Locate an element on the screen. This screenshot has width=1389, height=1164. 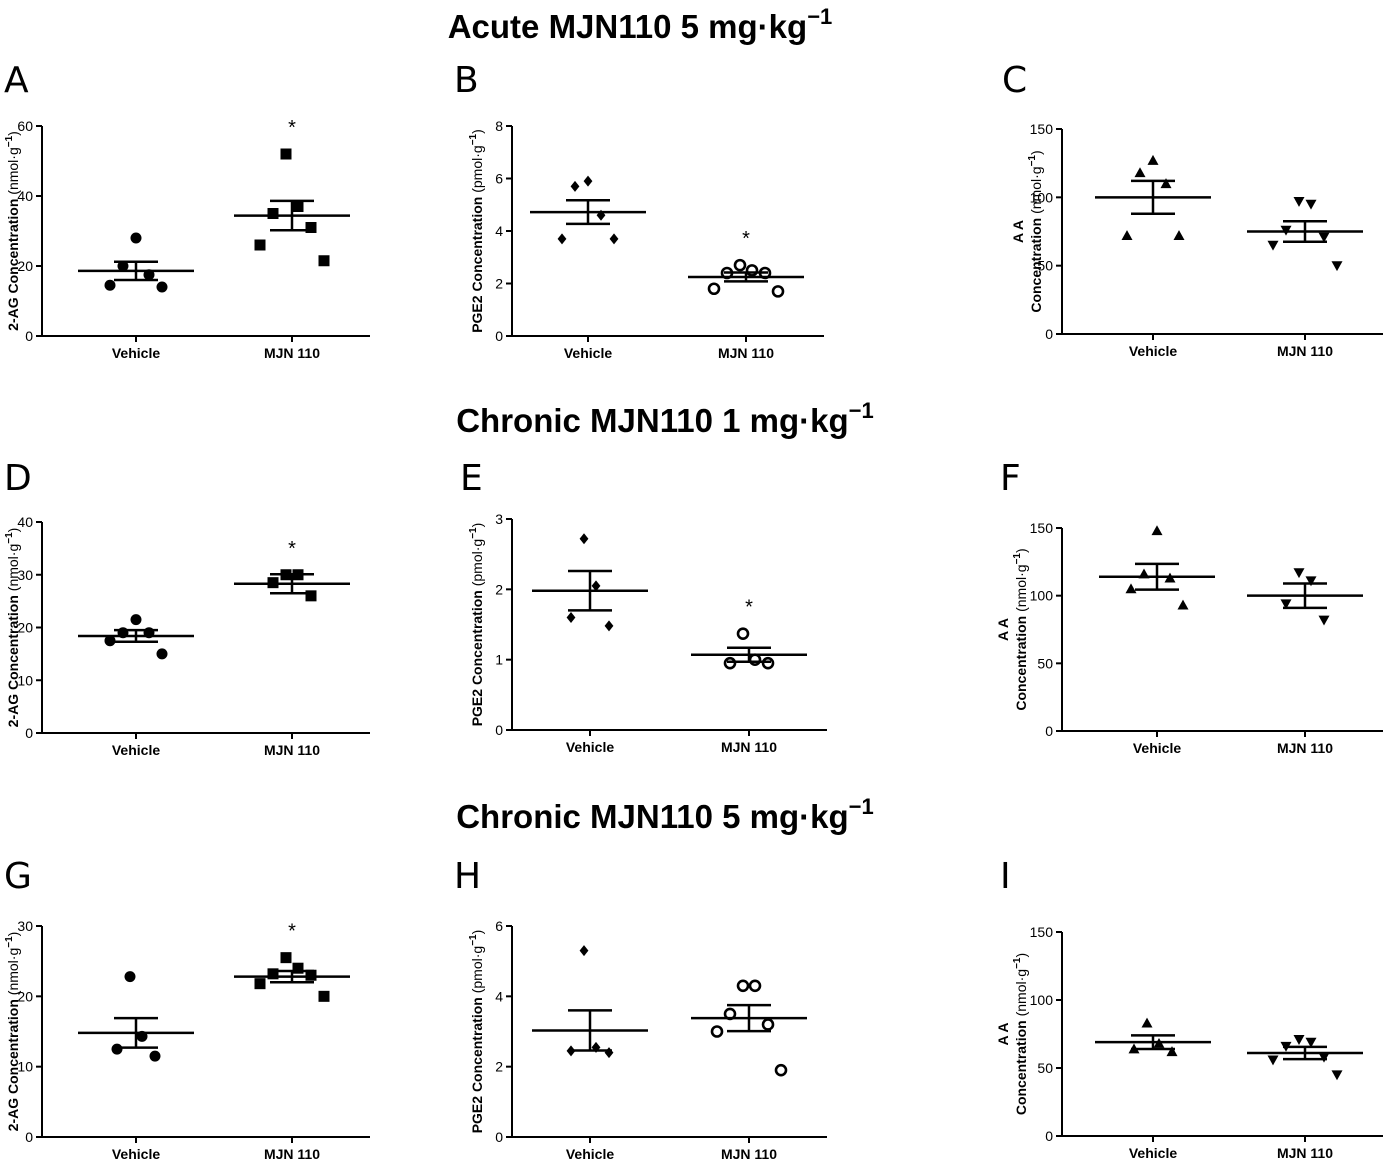
y-axis-title: PGE2 Concentration (pmol·g−1) is located at coordinates (476, 231).